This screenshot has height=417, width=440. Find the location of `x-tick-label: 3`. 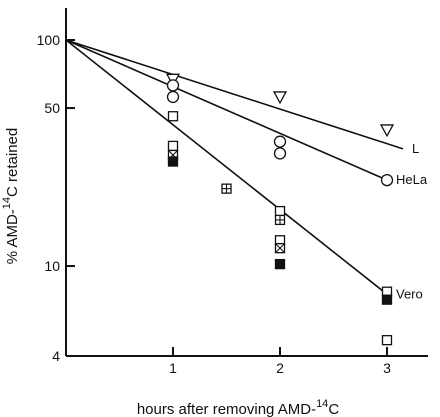

x-tick-label: 3 is located at coordinates (387, 368).